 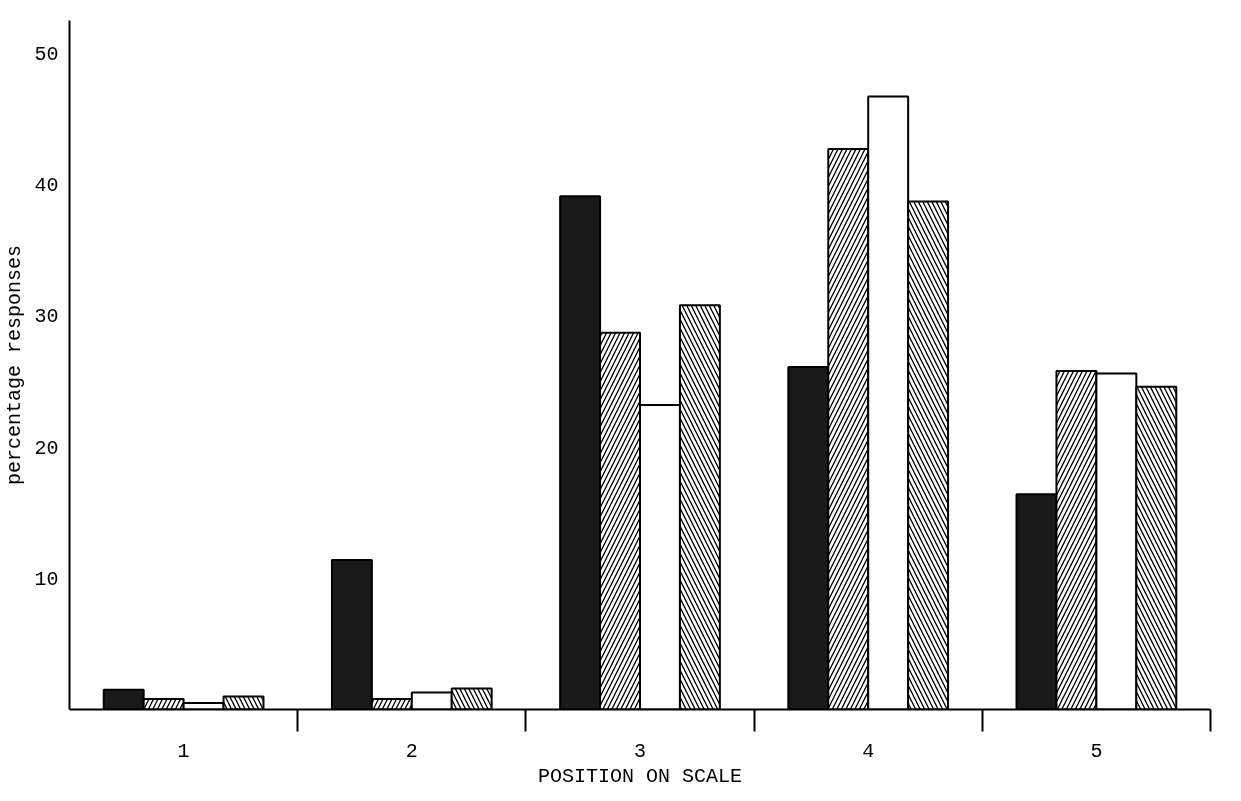 I want to click on y-tick-label: 20, so click(x=46, y=448).